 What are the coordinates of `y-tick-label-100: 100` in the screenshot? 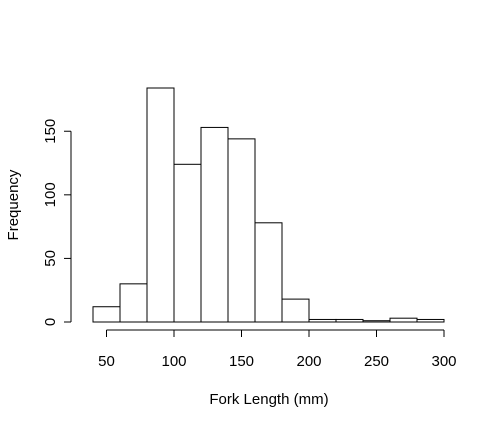 It's located at (50, 194).